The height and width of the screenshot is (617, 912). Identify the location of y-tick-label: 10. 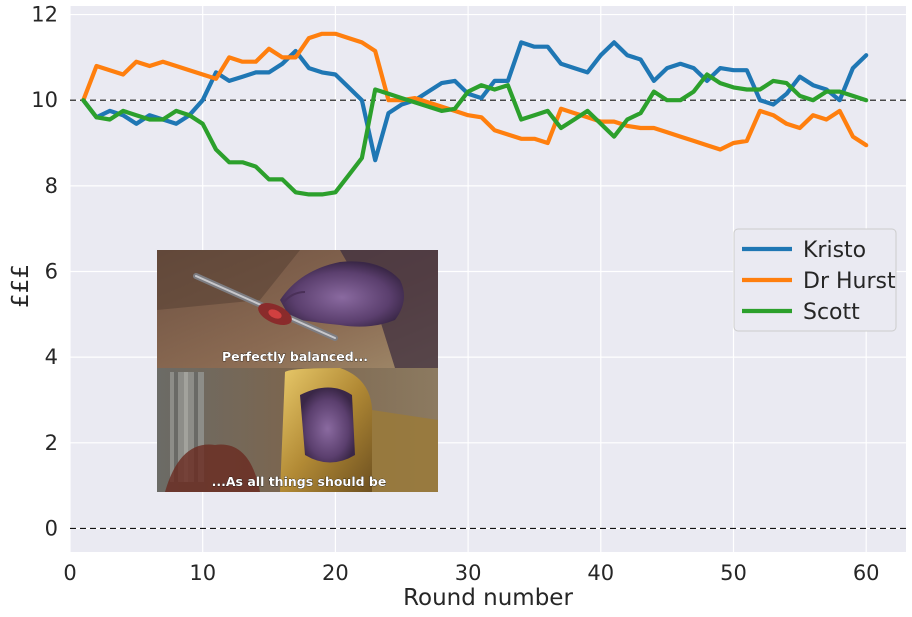
(44, 100).